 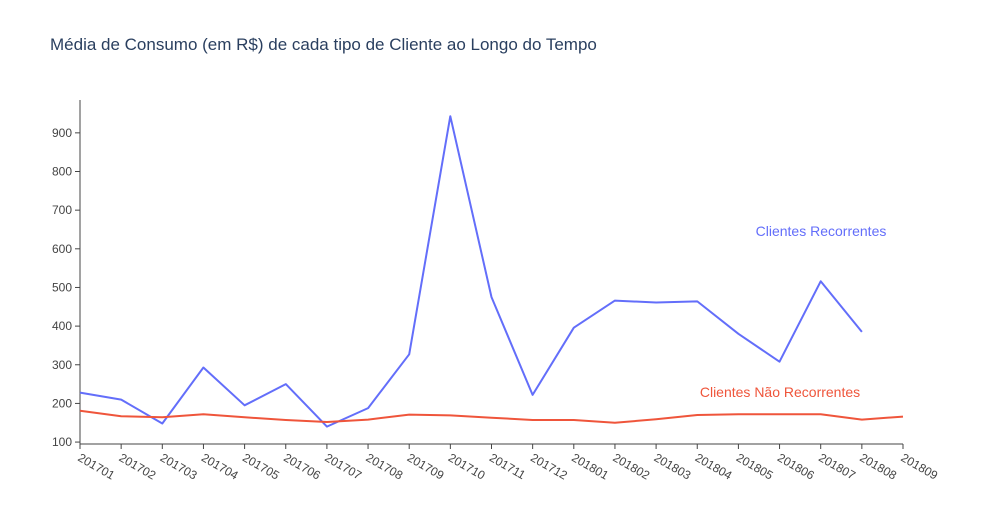 What do you see at coordinates (590, 466) in the screenshot?
I see `x-tick-label: 201801` at bounding box center [590, 466].